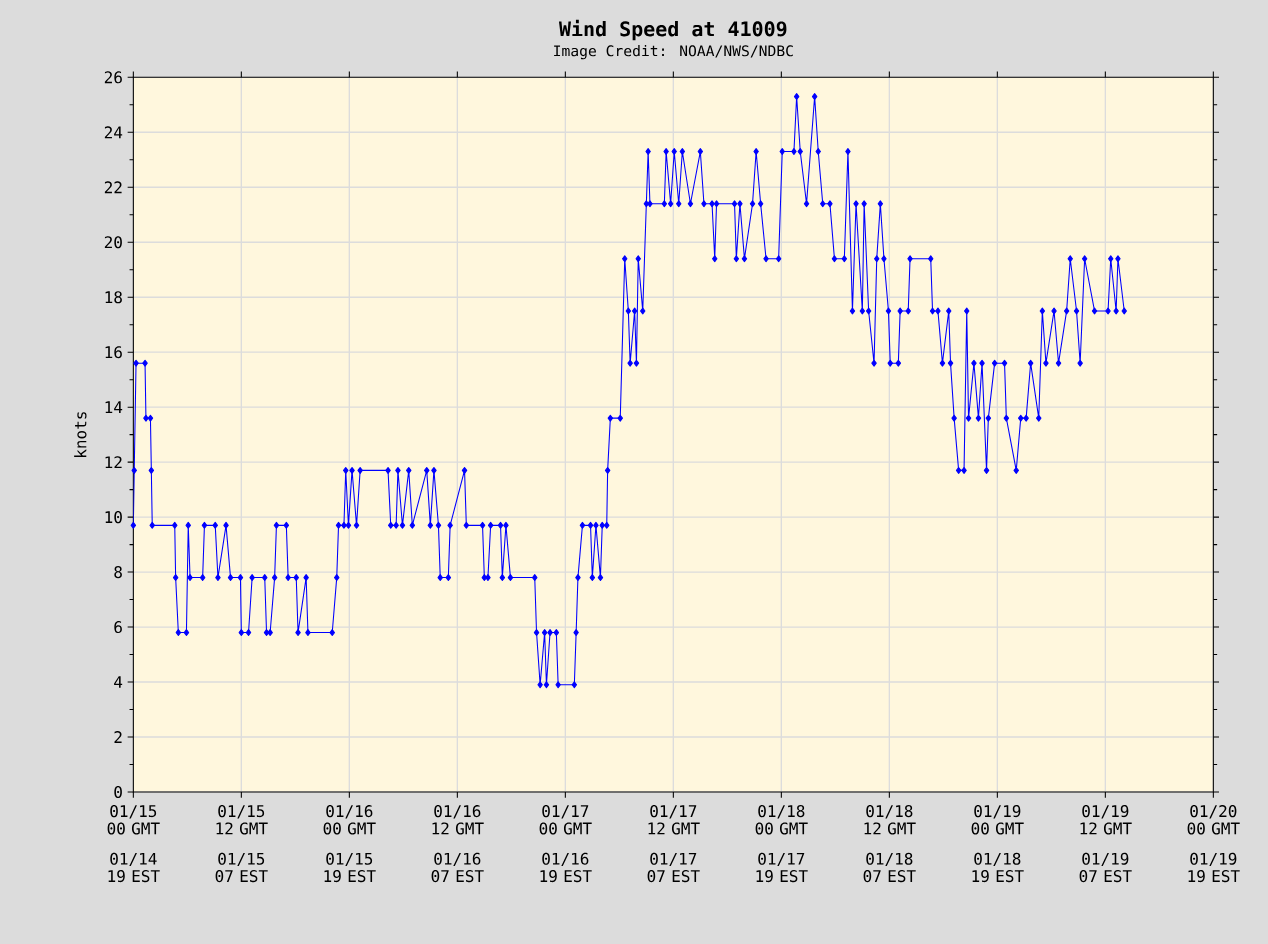  Describe the element at coordinates (118, 572) in the screenshot. I see `y-tick-label: 8` at that location.